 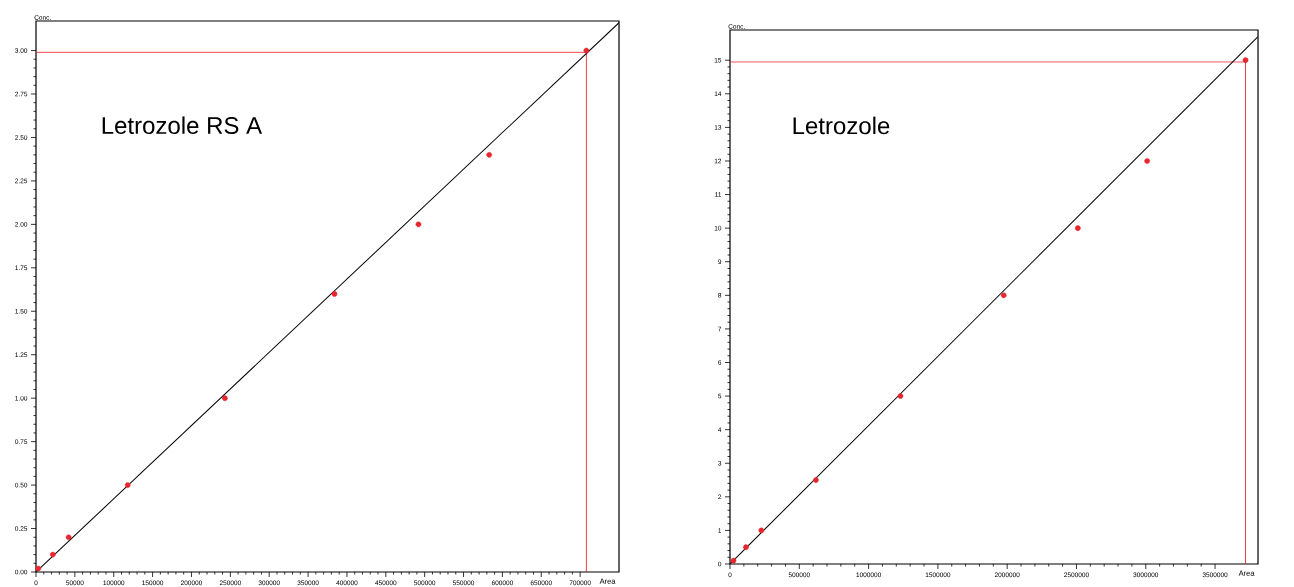 What do you see at coordinates (841, 125) in the screenshot?
I see `text: Letrozole` at bounding box center [841, 125].